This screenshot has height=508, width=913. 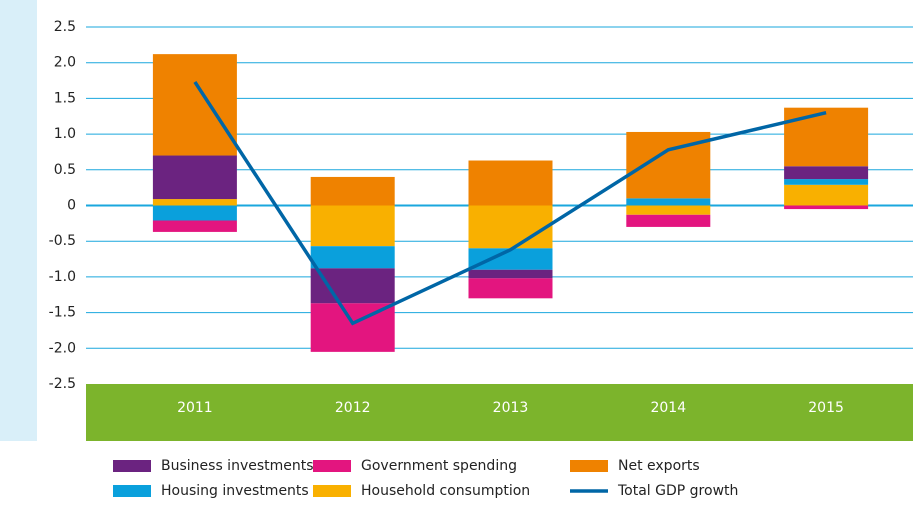 What do you see at coordinates (353, 408) in the screenshot?
I see `x-tick-label: 2012` at bounding box center [353, 408].